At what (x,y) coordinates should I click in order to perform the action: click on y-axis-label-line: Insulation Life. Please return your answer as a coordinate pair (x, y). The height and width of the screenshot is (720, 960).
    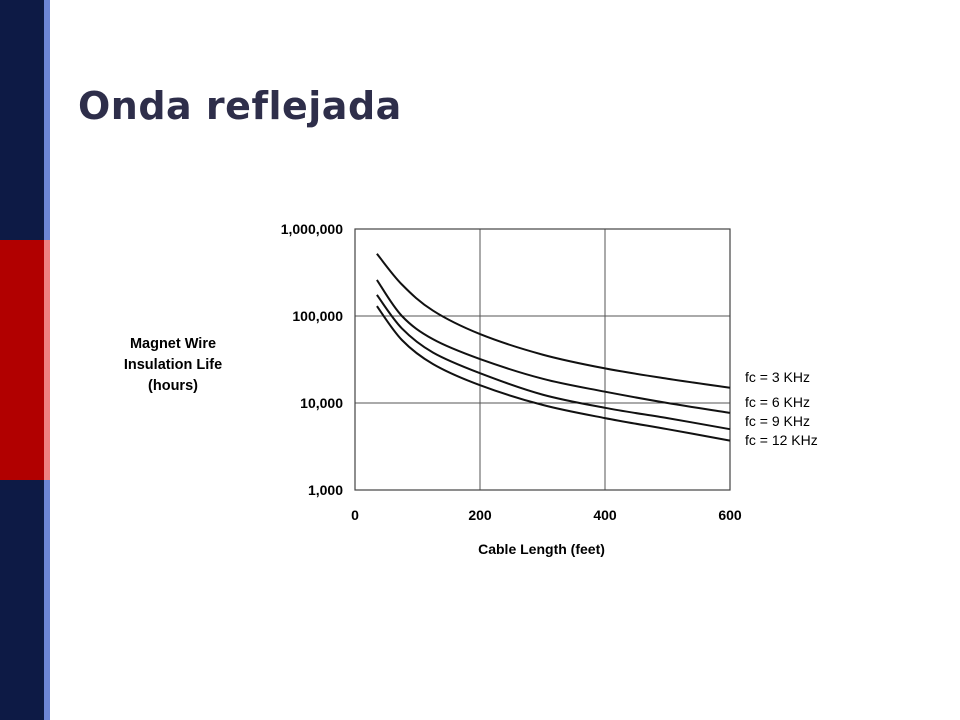
    Looking at the image, I should click on (173, 365).